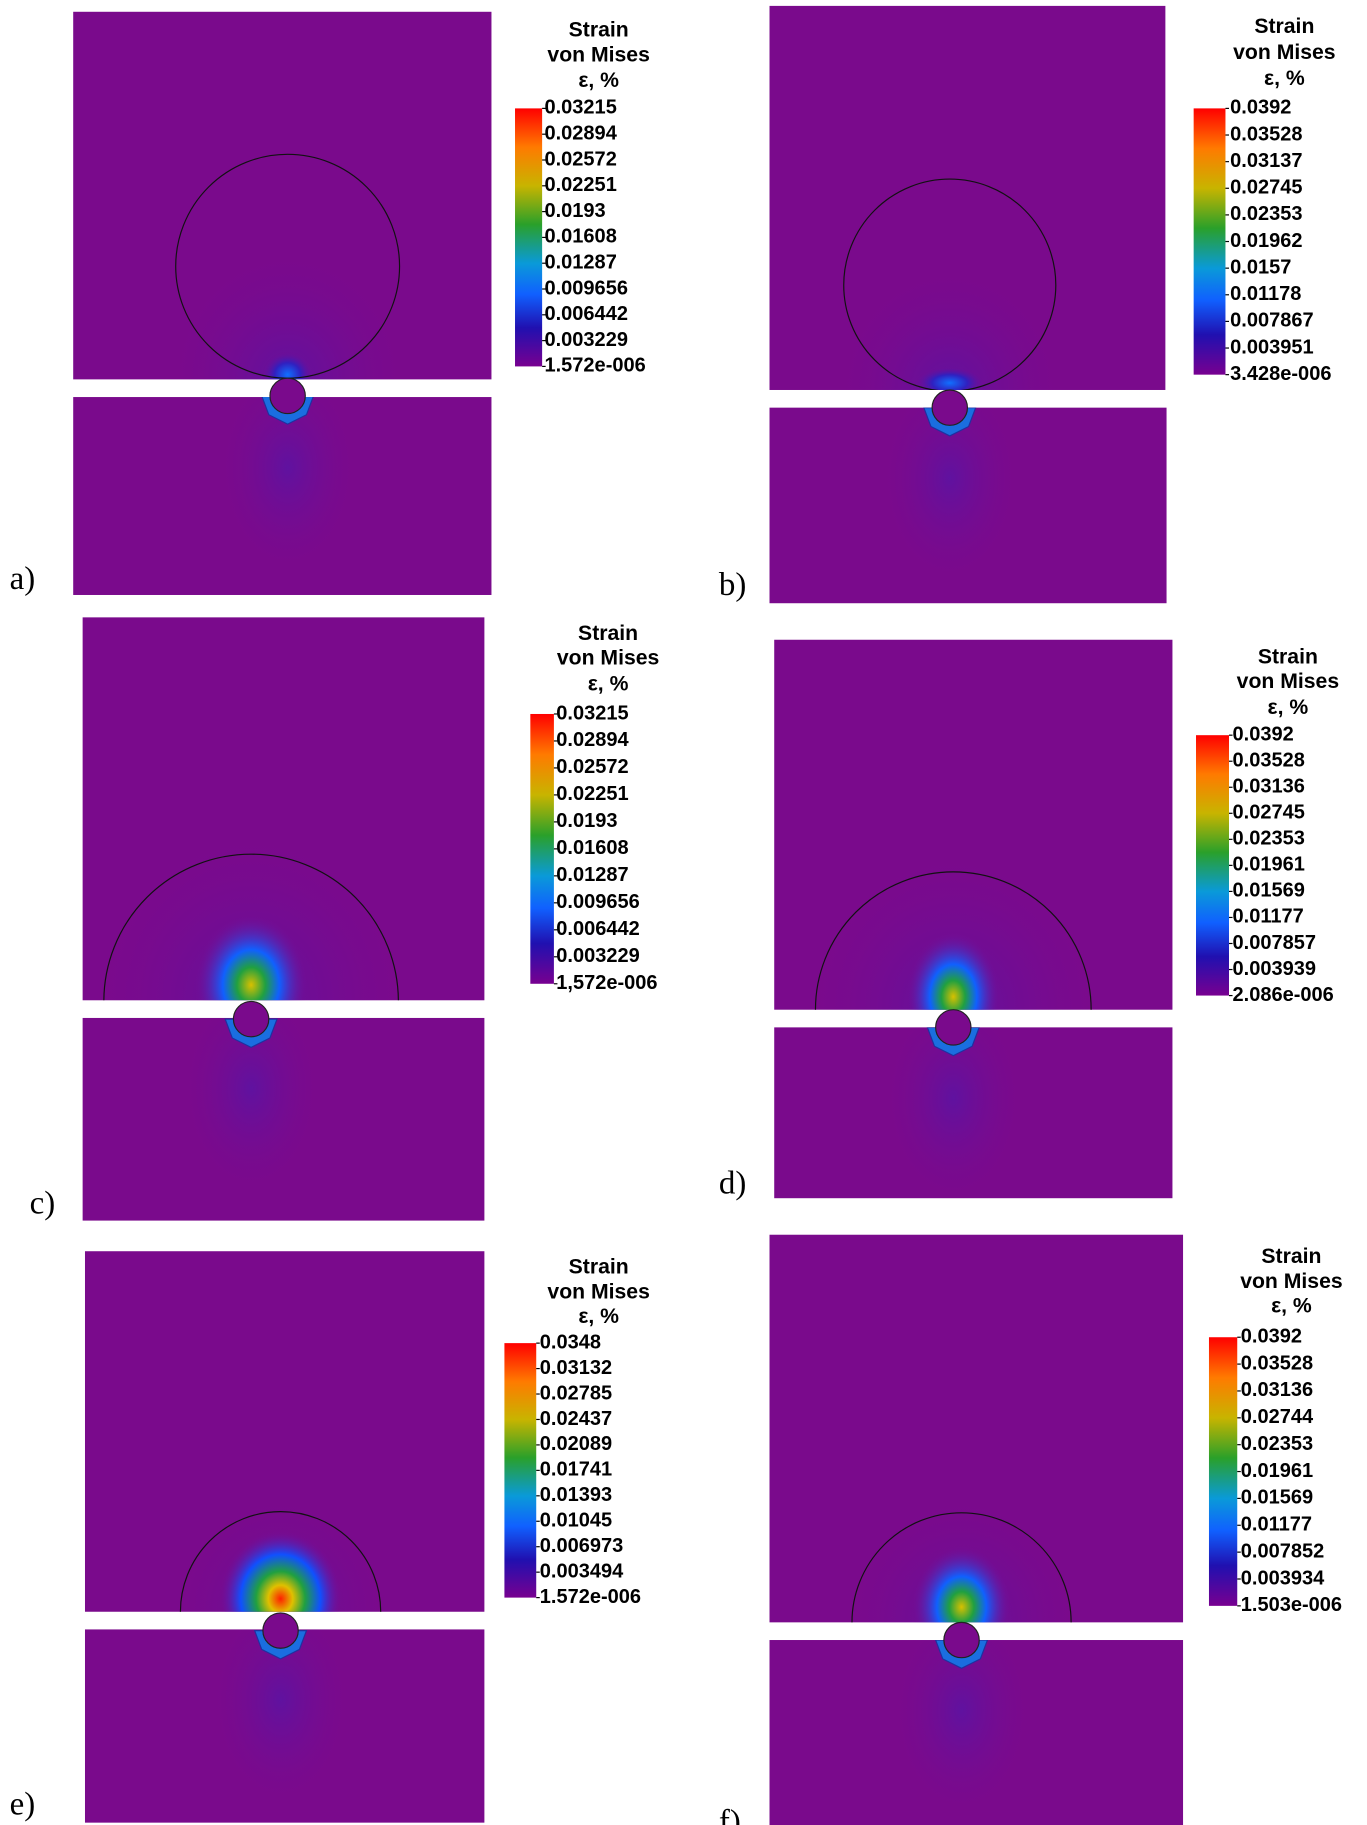 The height and width of the screenshot is (1825, 1367). Describe the element at coordinates (581, 1546) in the screenshot. I see `legend-tick-label: 0.006973` at that location.